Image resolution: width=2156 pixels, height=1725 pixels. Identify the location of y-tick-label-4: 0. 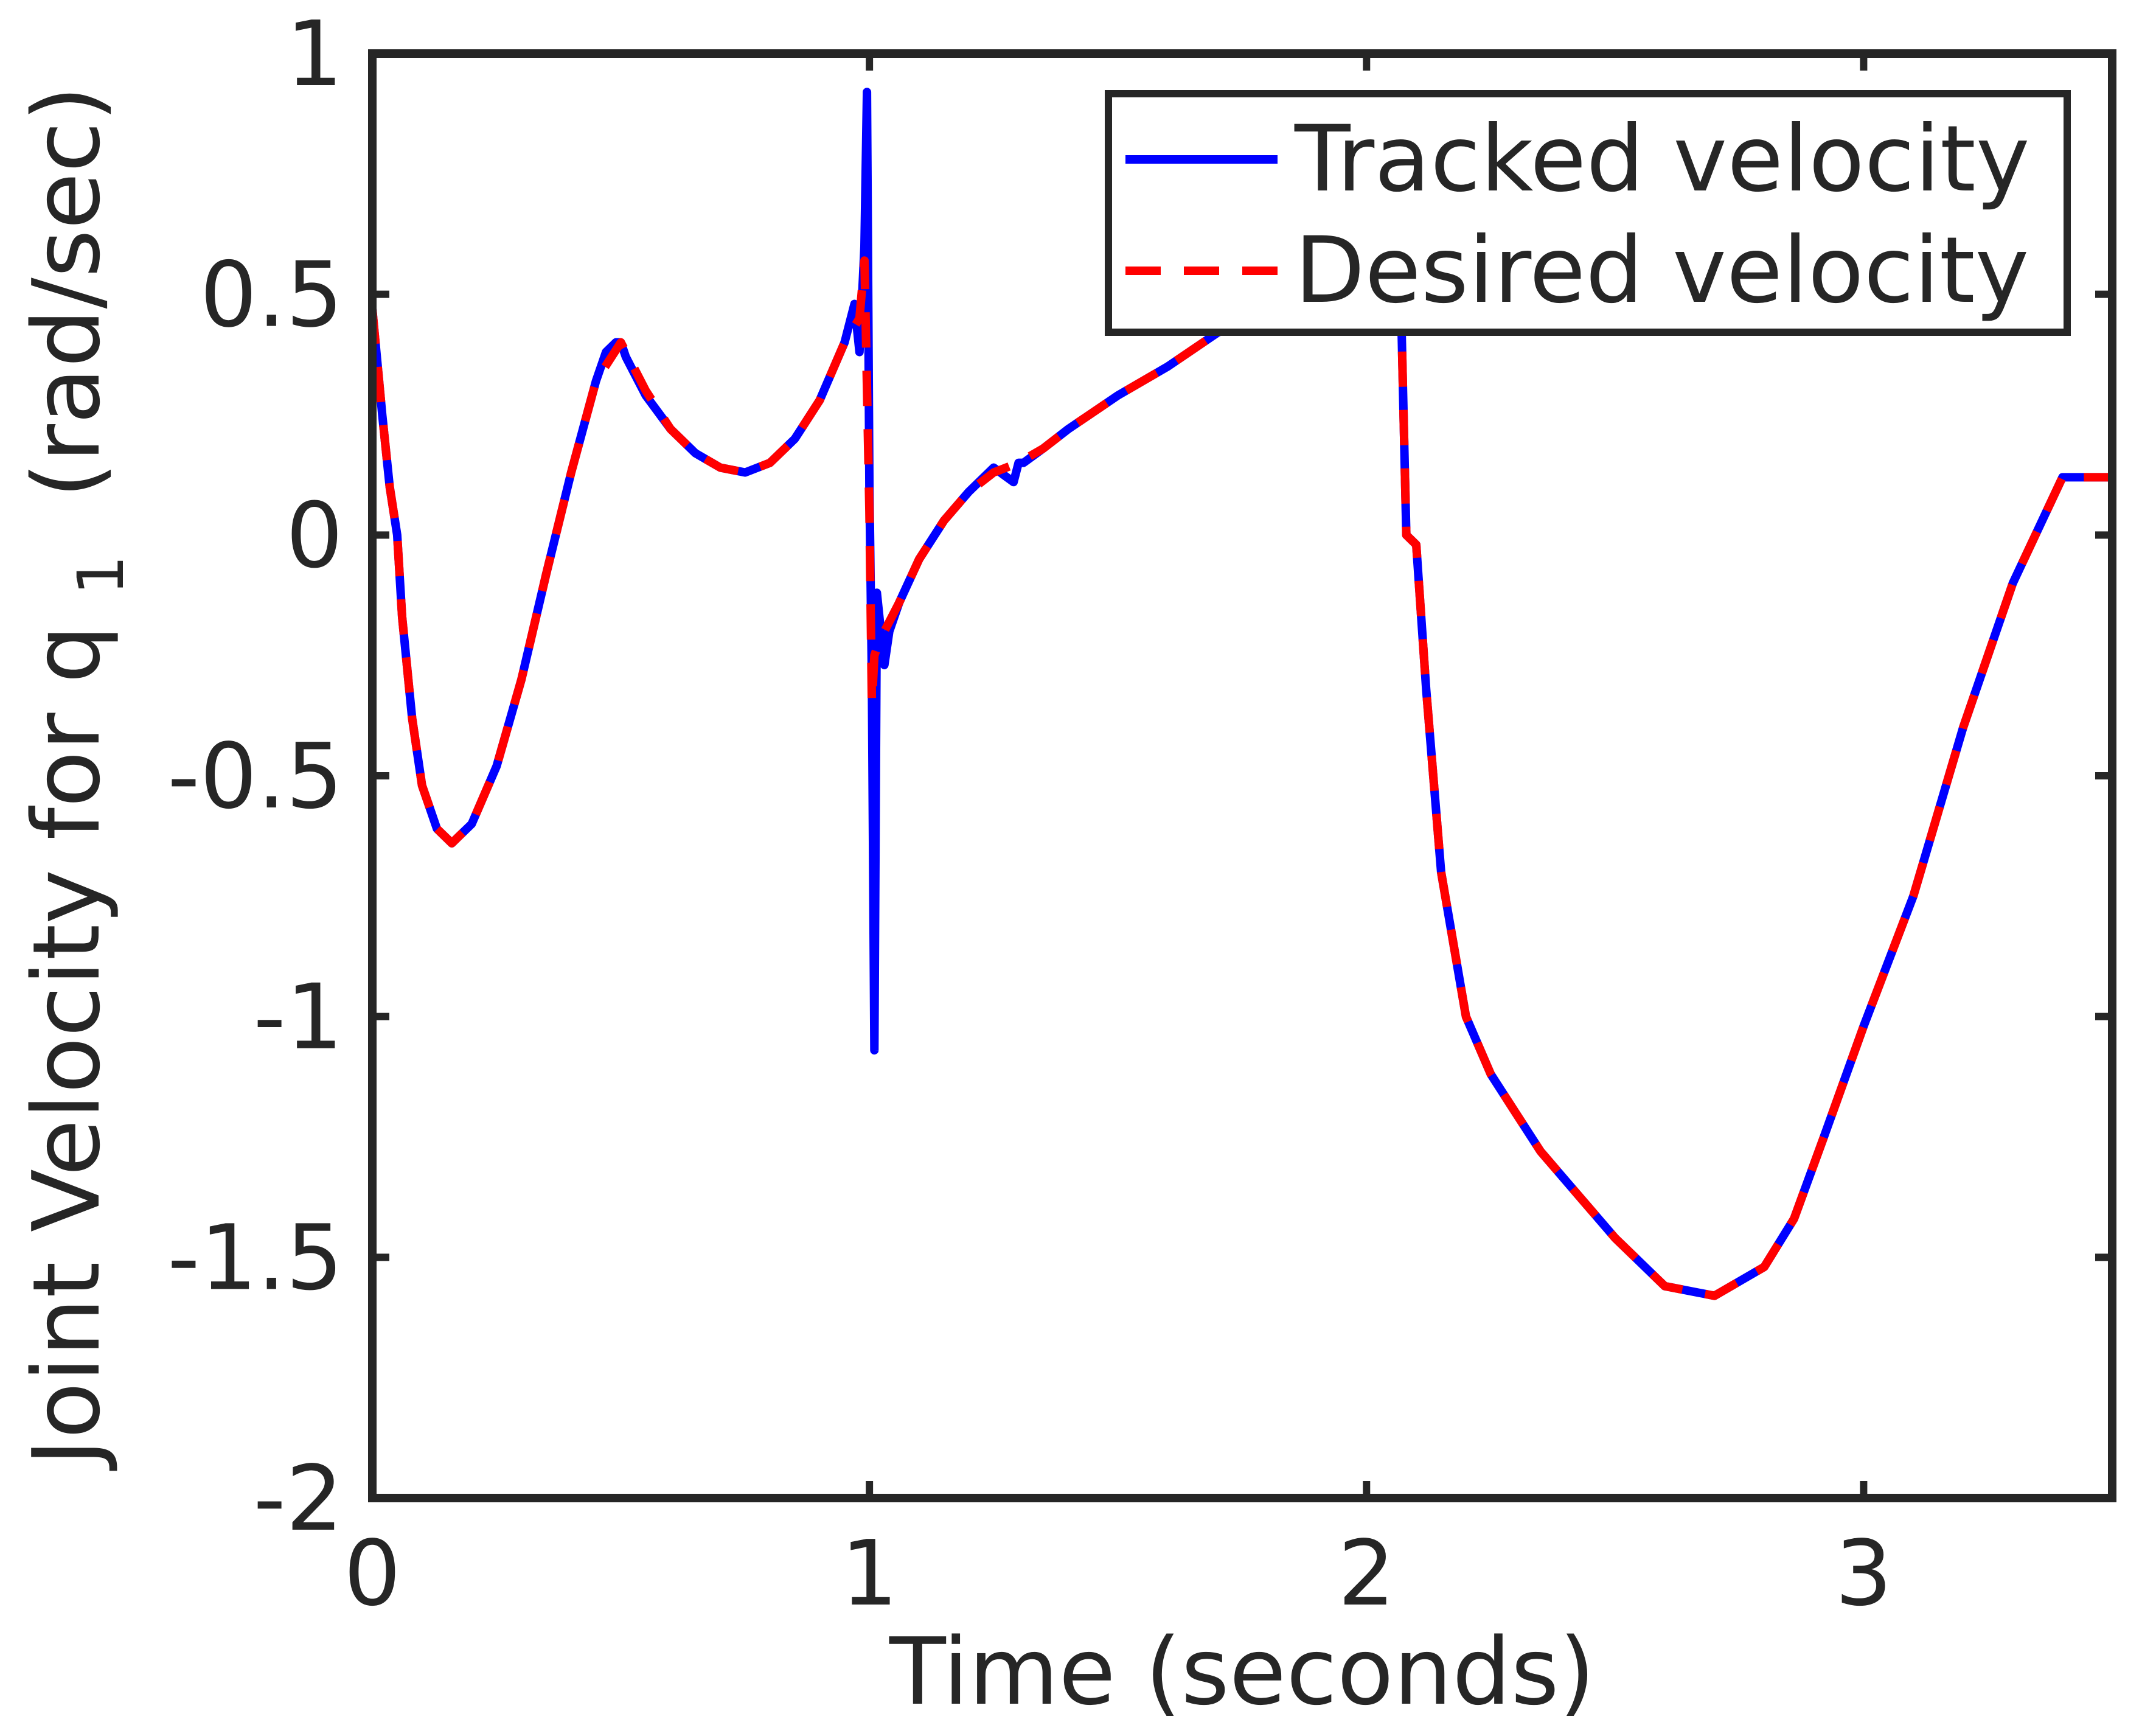
(314, 535).